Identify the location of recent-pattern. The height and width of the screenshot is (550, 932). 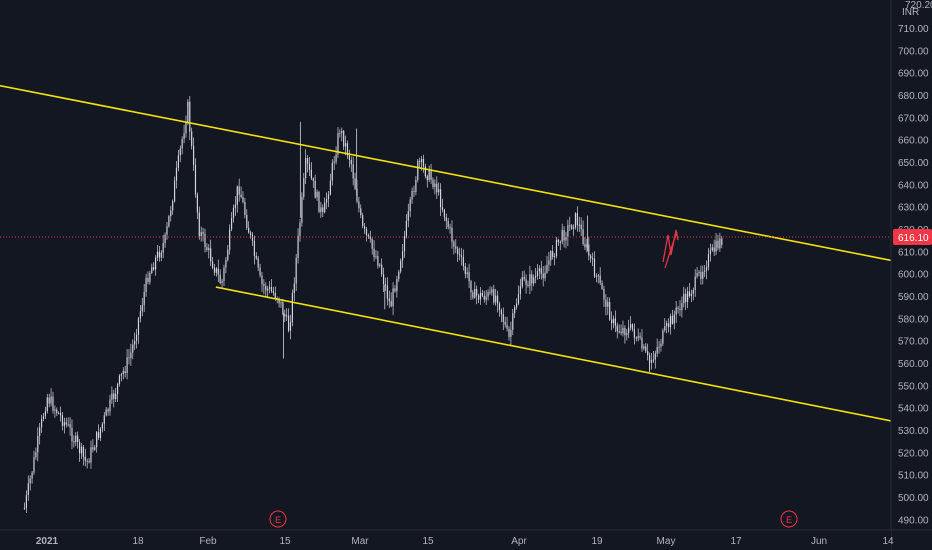
(670, 249).